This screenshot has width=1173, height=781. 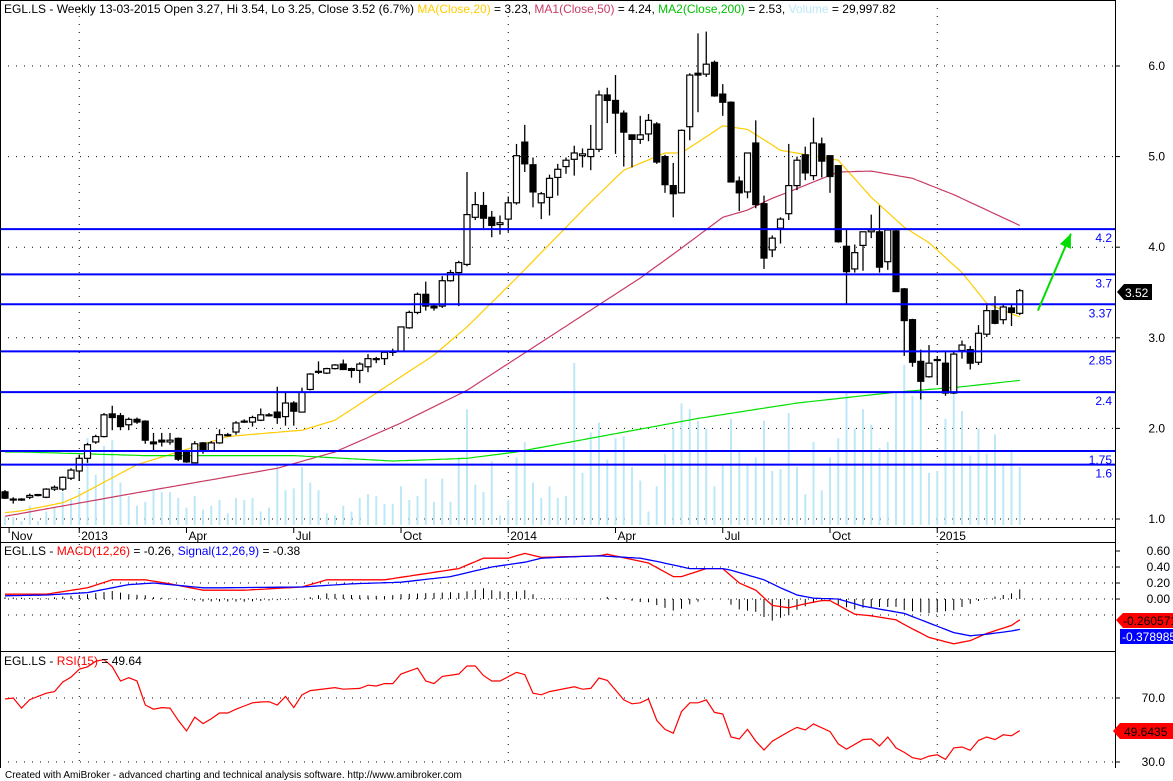 I want to click on price-axis-label: 1.0, so click(x=1156, y=519).